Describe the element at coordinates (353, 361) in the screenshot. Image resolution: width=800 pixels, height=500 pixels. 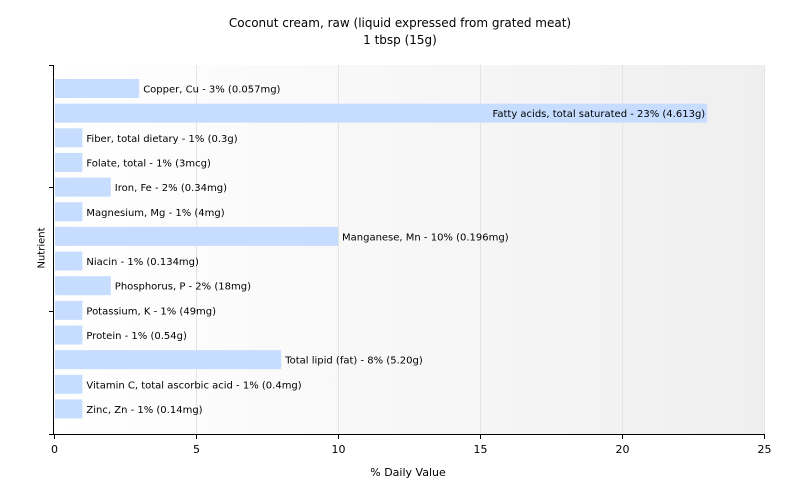
I see `bar-label: Total lipid (fat) - 8% (5.20g)` at that location.